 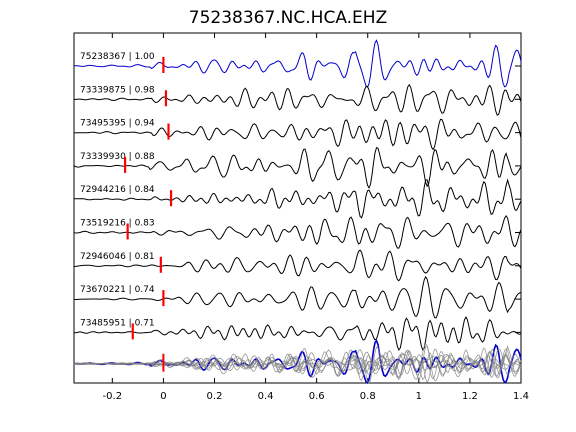 I want to click on chart-title: 75238367.NC.HCA.EHZ, so click(x=288, y=18).